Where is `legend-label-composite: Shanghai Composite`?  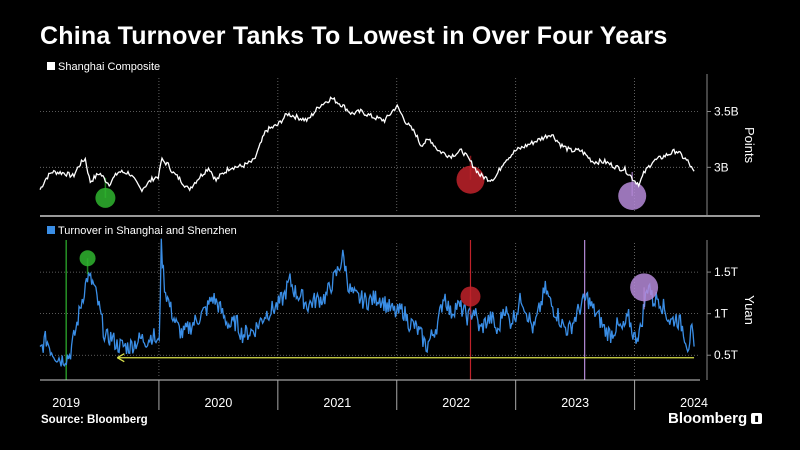 legend-label-composite: Shanghai Composite is located at coordinates (109, 67).